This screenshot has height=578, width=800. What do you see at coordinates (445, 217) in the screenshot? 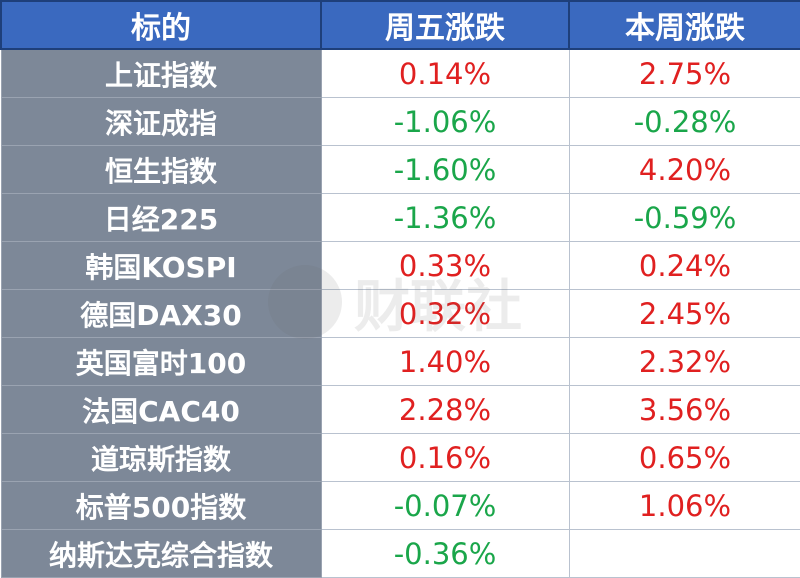
I see `friday-change: -1.36%` at bounding box center [445, 217].